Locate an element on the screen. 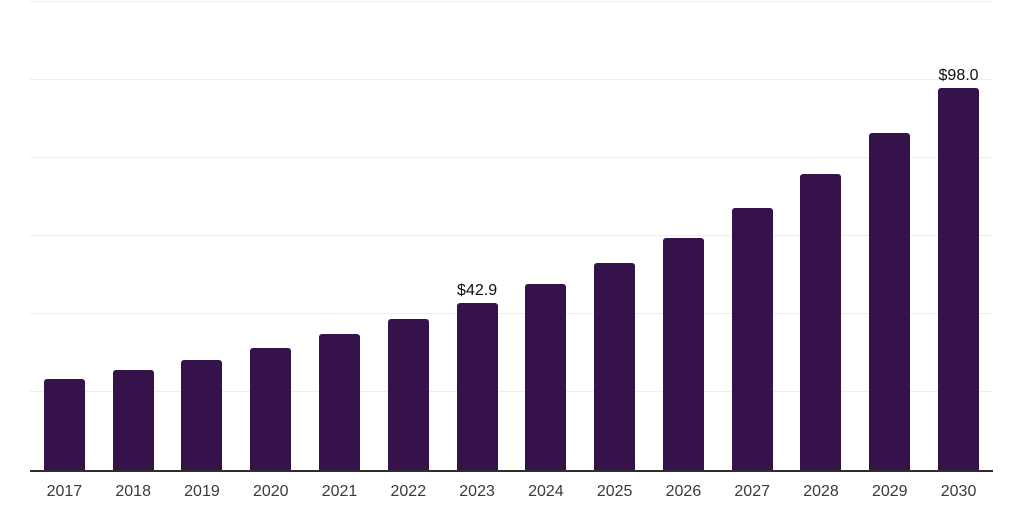 The image size is (1024, 512). bar-2021 is located at coordinates (340, 402).